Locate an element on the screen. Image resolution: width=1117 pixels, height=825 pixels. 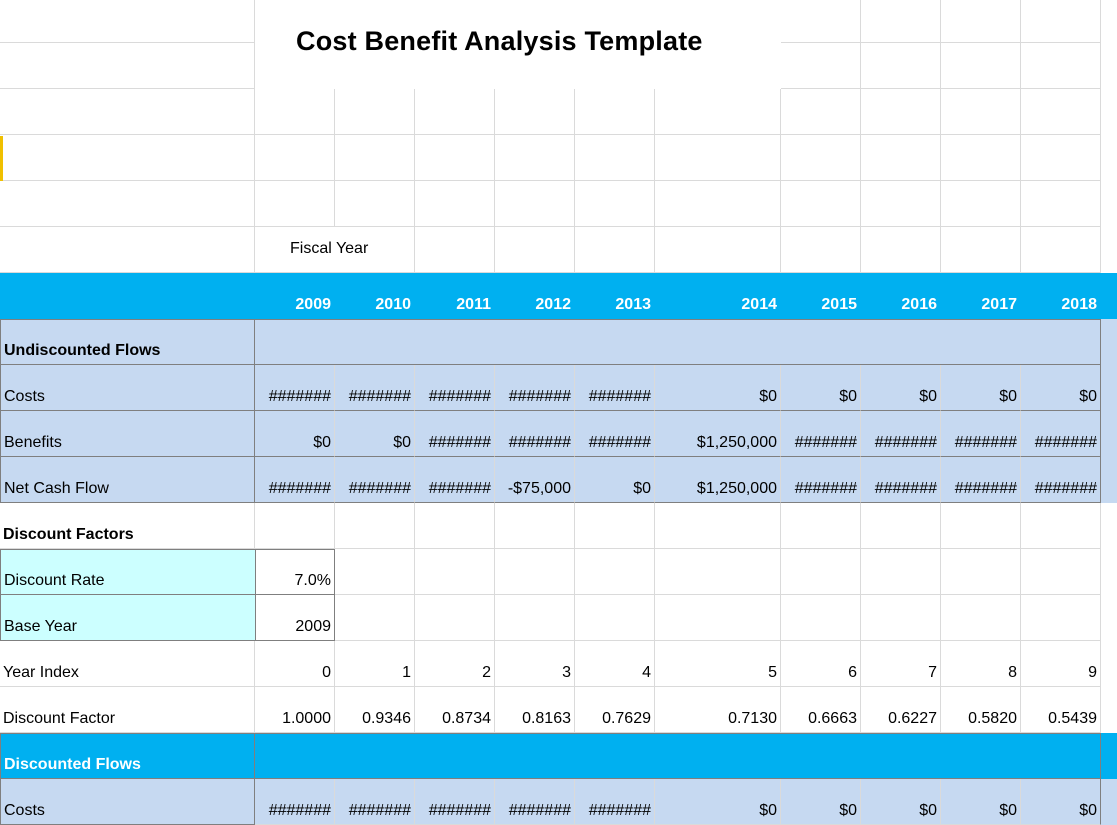
header-blank-cell is located at coordinates (127, 296).